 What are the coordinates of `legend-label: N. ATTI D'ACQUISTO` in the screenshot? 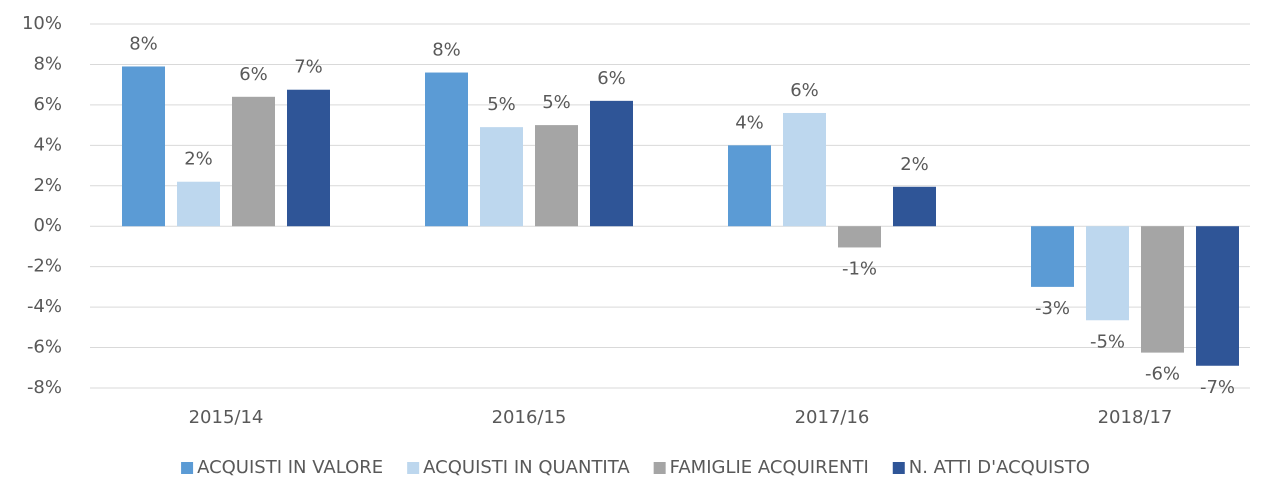 It's located at (999, 467).